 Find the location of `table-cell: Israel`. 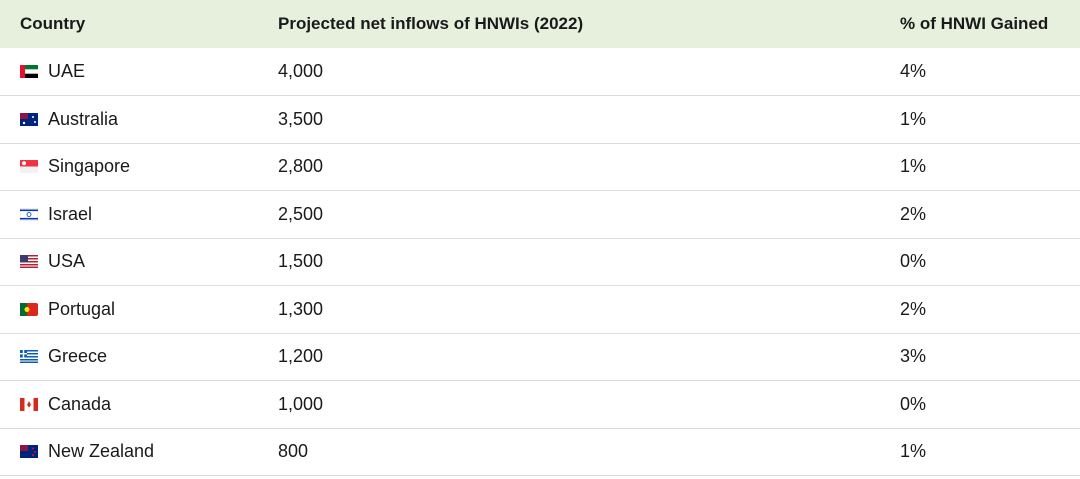

table-cell: Israel is located at coordinates (70, 213).